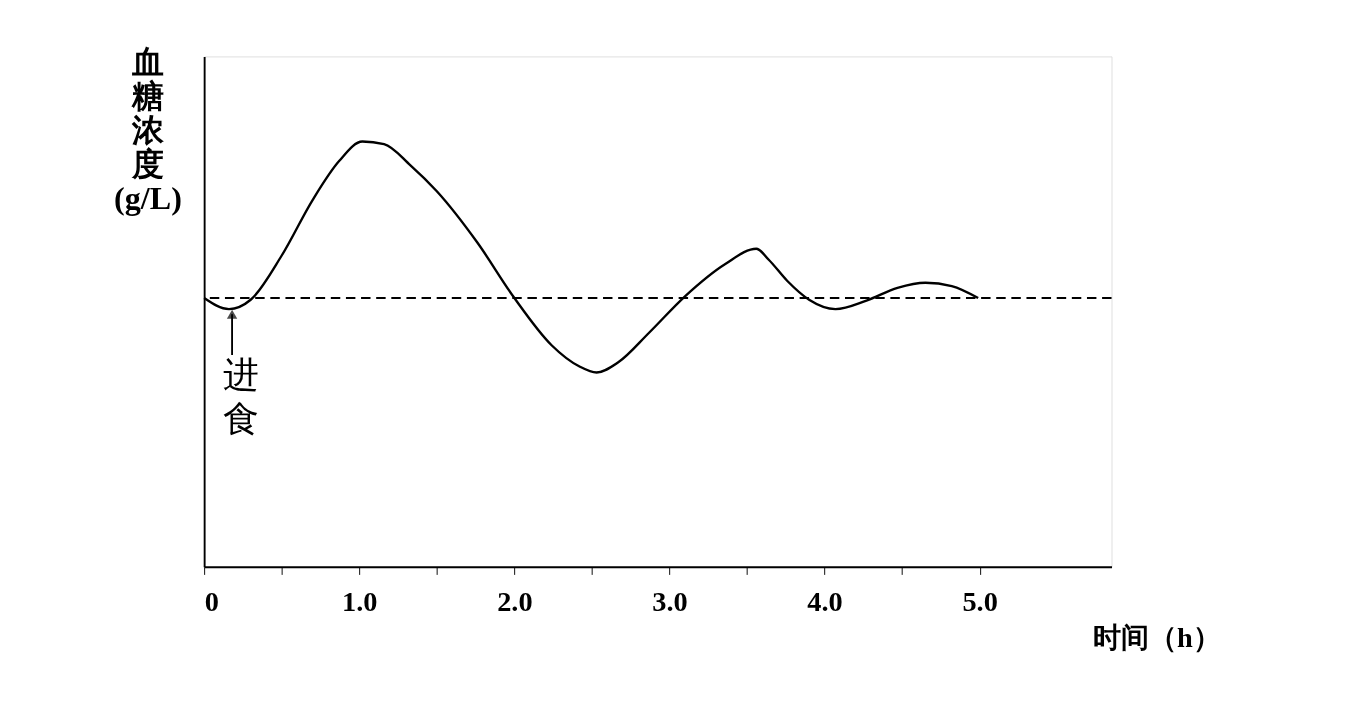 The height and width of the screenshot is (727, 1345). I want to click on y-axis-title: 血糖浓度(g/L), so click(148, 130).